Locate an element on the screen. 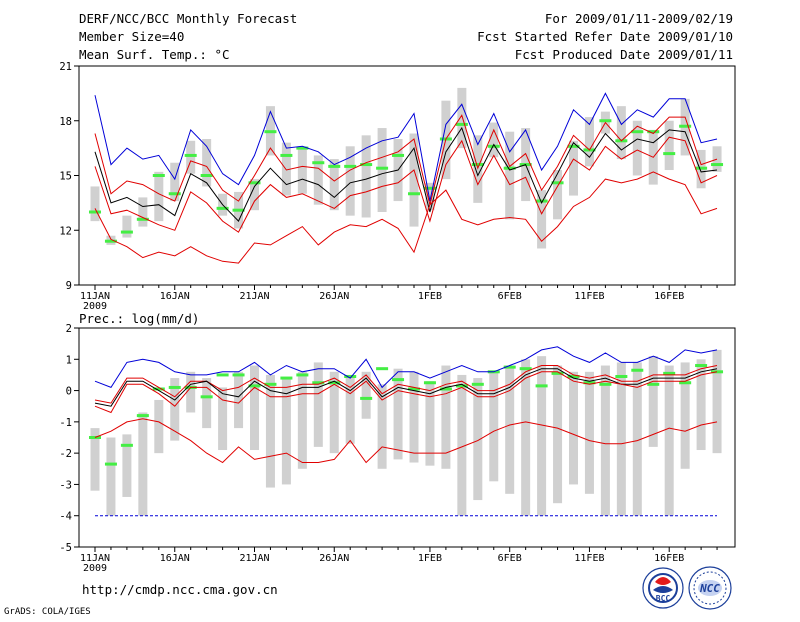 Image resolution: width=800 pixels, height=622 pixels. y-tick-label: 0 is located at coordinates (69, 392).